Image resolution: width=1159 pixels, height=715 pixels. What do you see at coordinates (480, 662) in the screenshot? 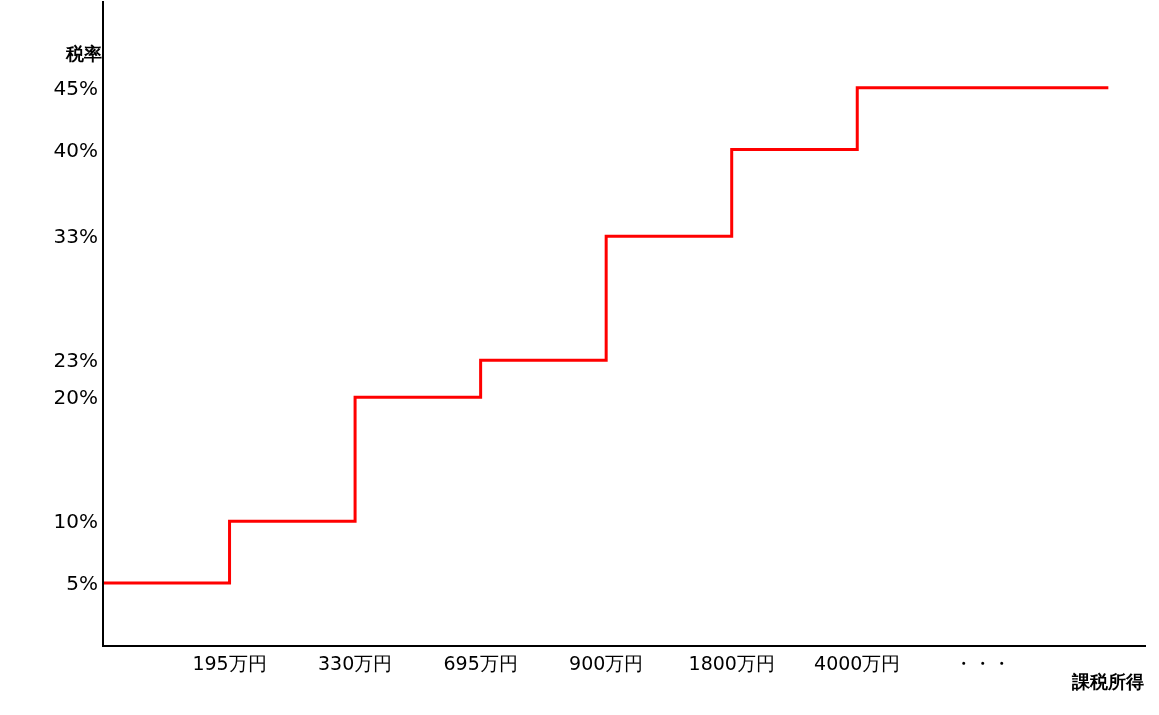
I see `x-tick-label: 695万円` at bounding box center [480, 662].